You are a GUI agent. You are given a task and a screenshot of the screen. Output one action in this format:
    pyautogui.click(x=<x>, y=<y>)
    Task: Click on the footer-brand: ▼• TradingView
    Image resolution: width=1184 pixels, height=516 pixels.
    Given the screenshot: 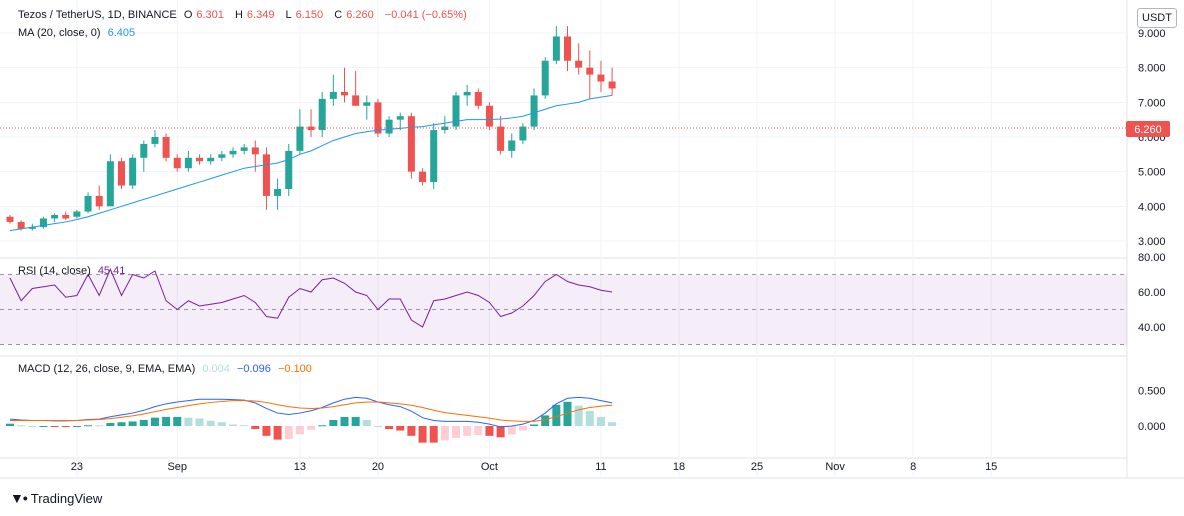 What is the action you would take?
    pyautogui.click(x=56, y=498)
    